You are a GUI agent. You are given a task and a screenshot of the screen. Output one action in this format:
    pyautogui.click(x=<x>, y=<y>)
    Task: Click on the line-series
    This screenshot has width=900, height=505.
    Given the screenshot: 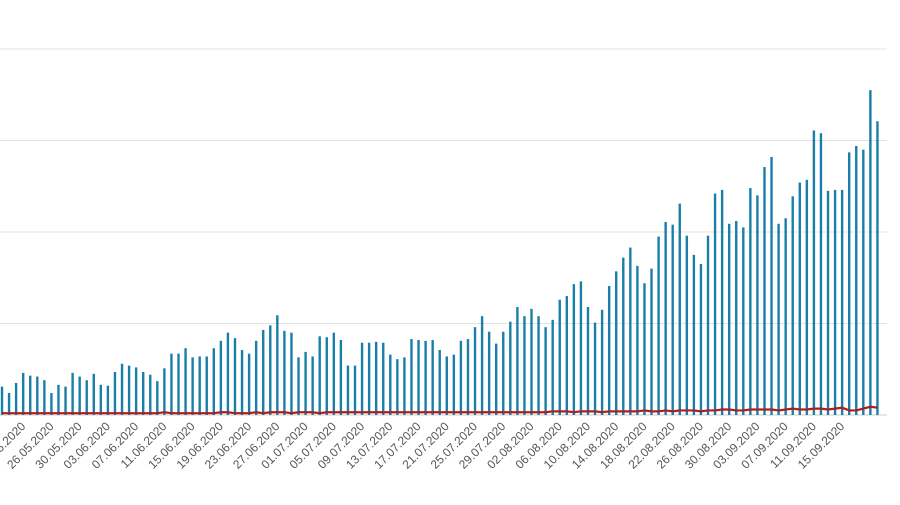 What is the action you would take?
    pyautogui.click(x=440, y=410)
    